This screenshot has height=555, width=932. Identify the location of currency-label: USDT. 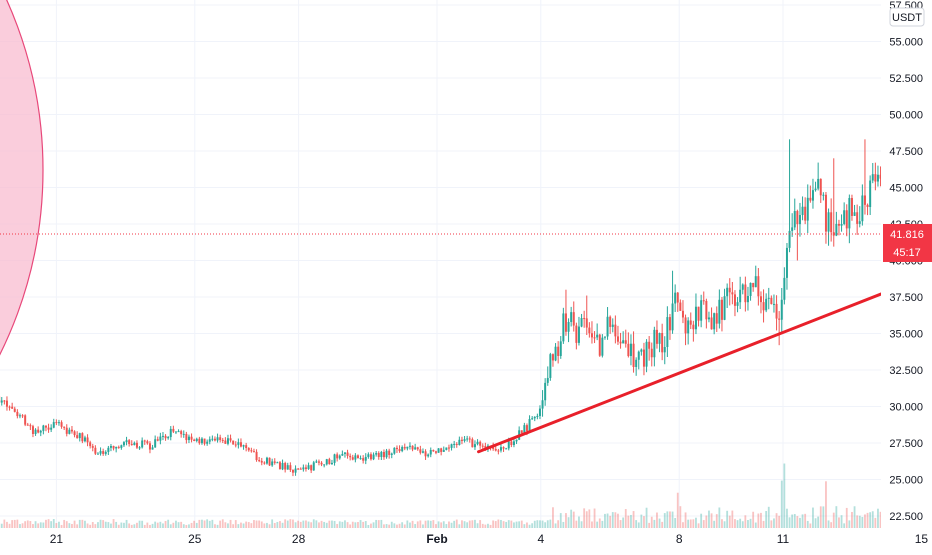
(907, 18).